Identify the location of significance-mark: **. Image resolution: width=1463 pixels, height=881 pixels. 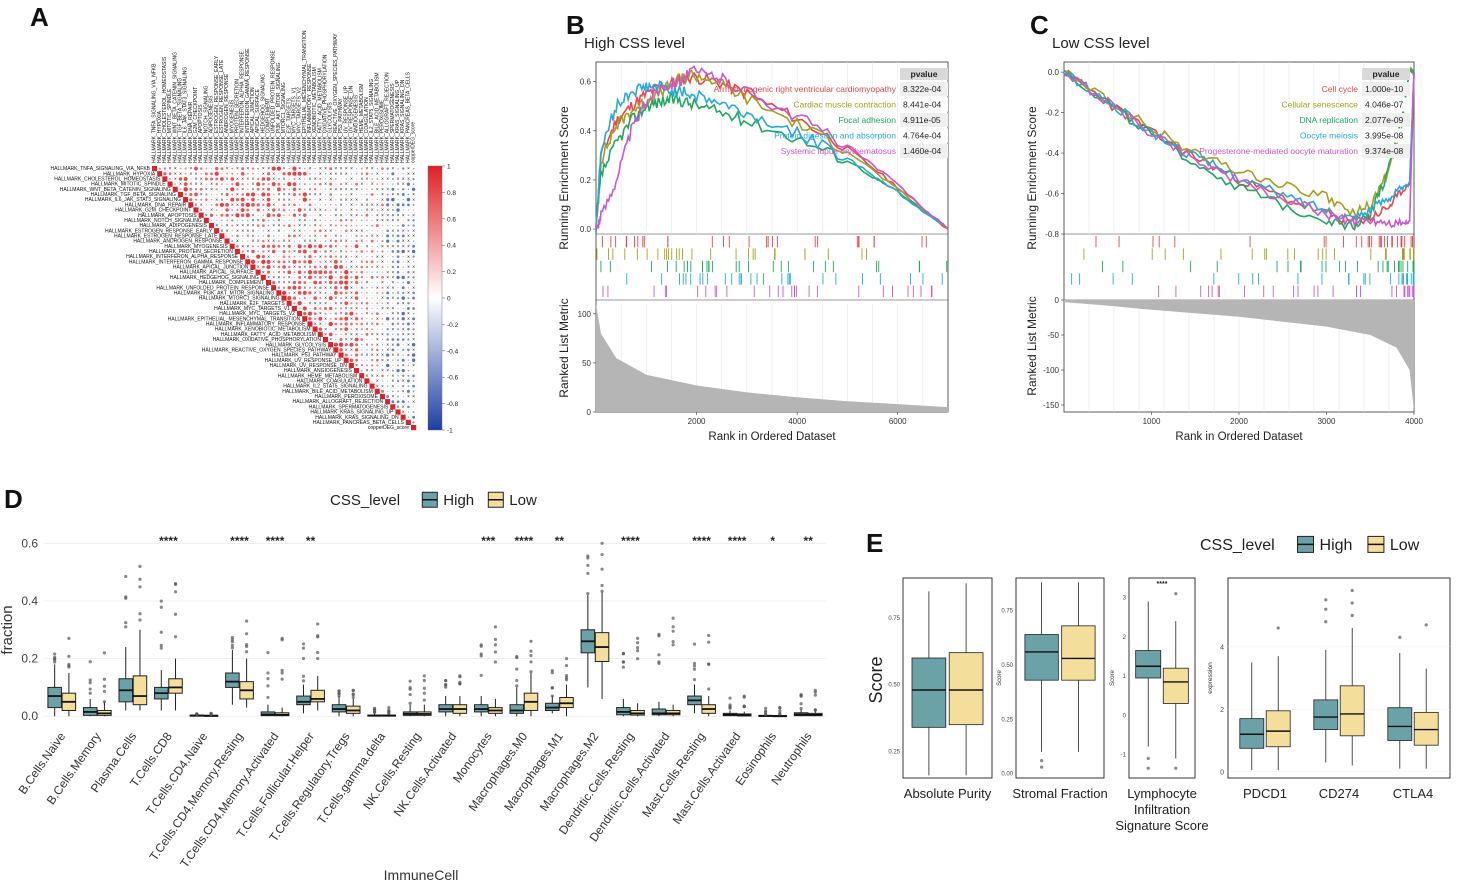
(560, 541).